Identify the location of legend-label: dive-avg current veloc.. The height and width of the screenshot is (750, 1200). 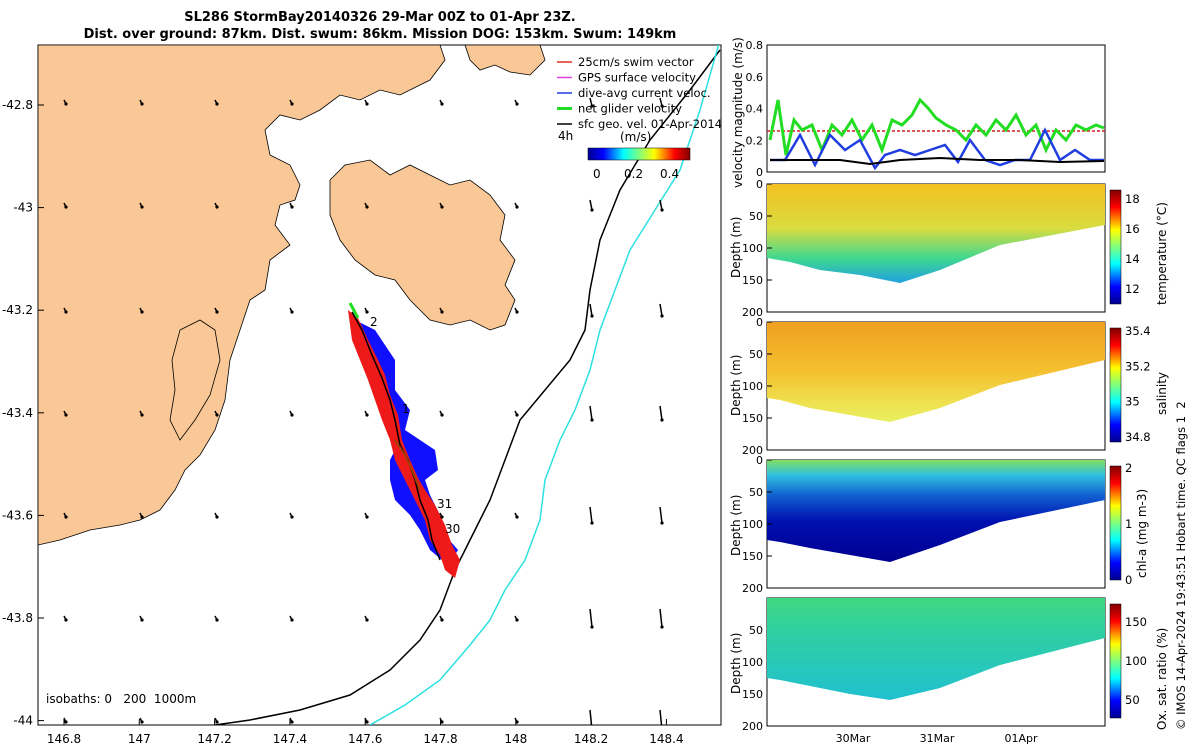
(644, 93).